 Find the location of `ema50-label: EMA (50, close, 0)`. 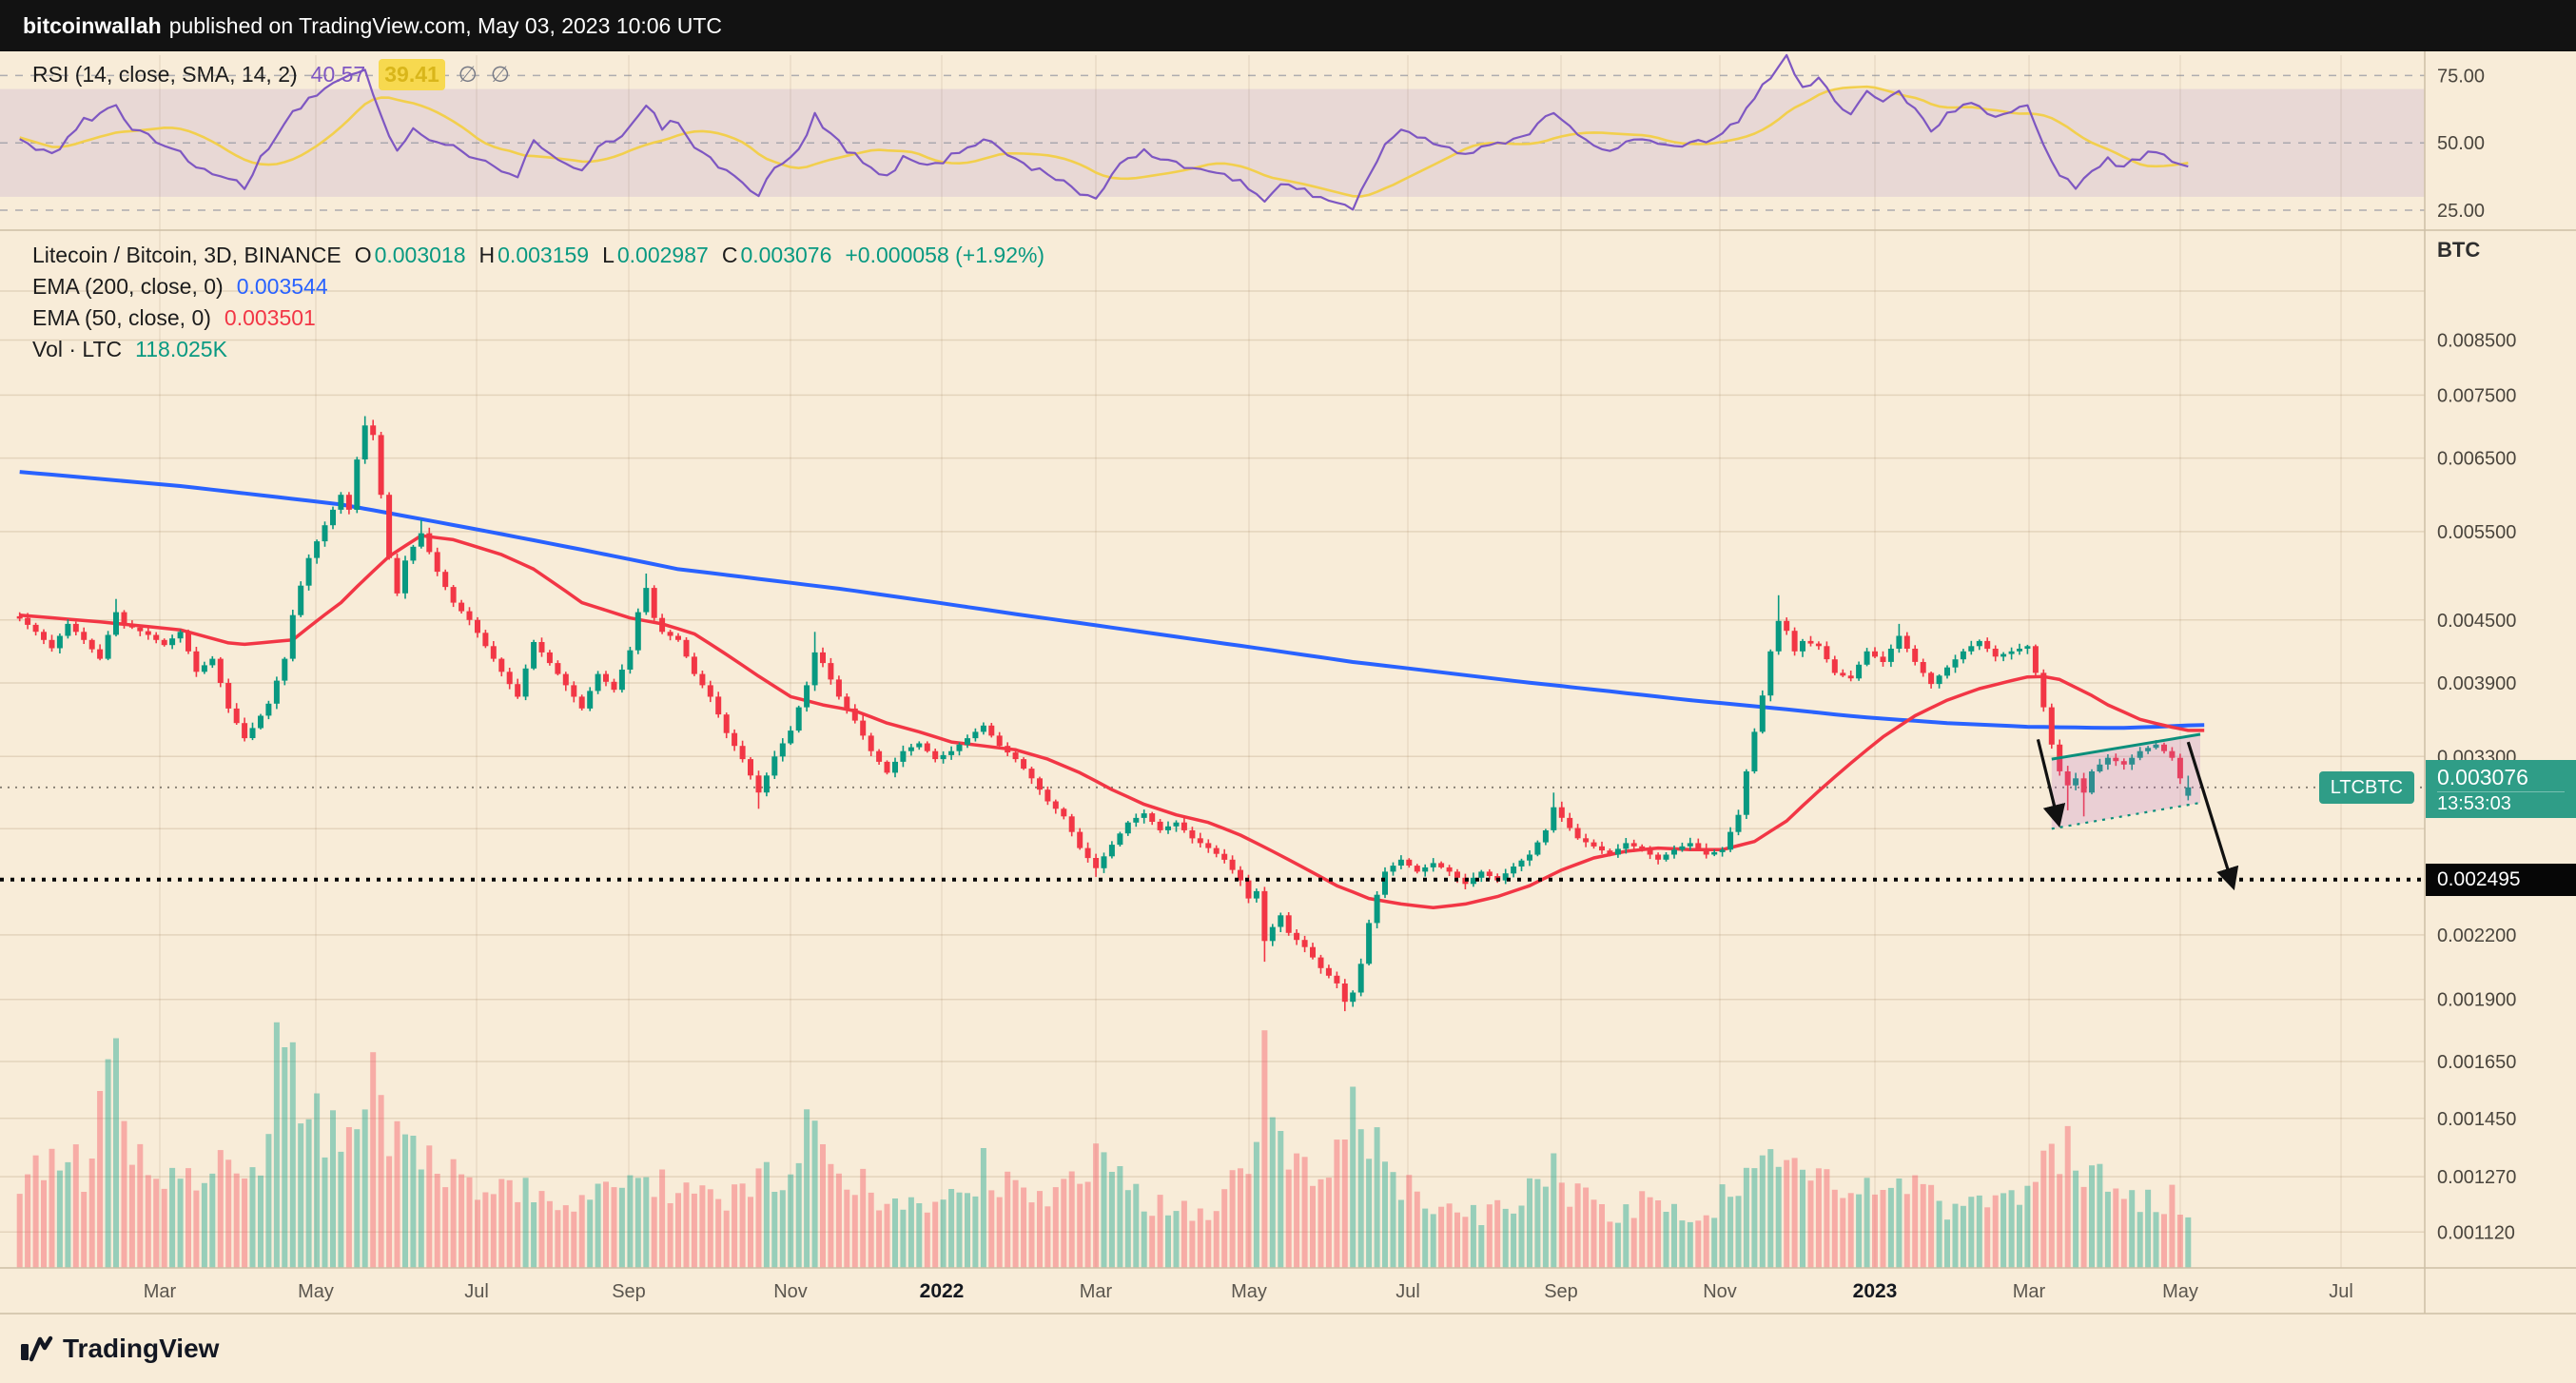

ema50-label: EMA (50, close, 0) is located at coordinates (121, 317).